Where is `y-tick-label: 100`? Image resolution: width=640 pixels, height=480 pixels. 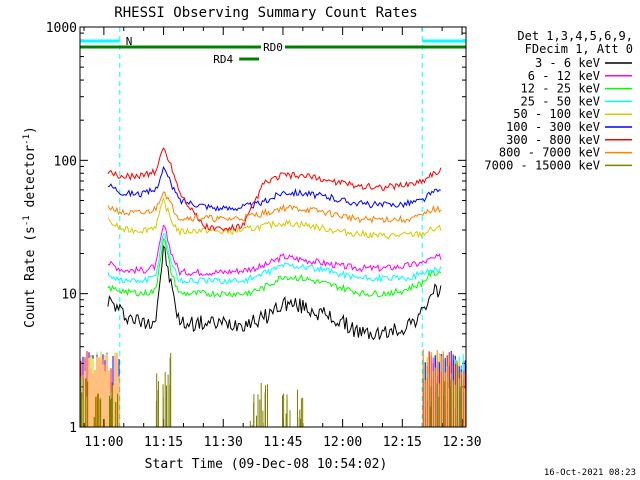 y-tick-label: 100 is located at coordinates (65, 161).